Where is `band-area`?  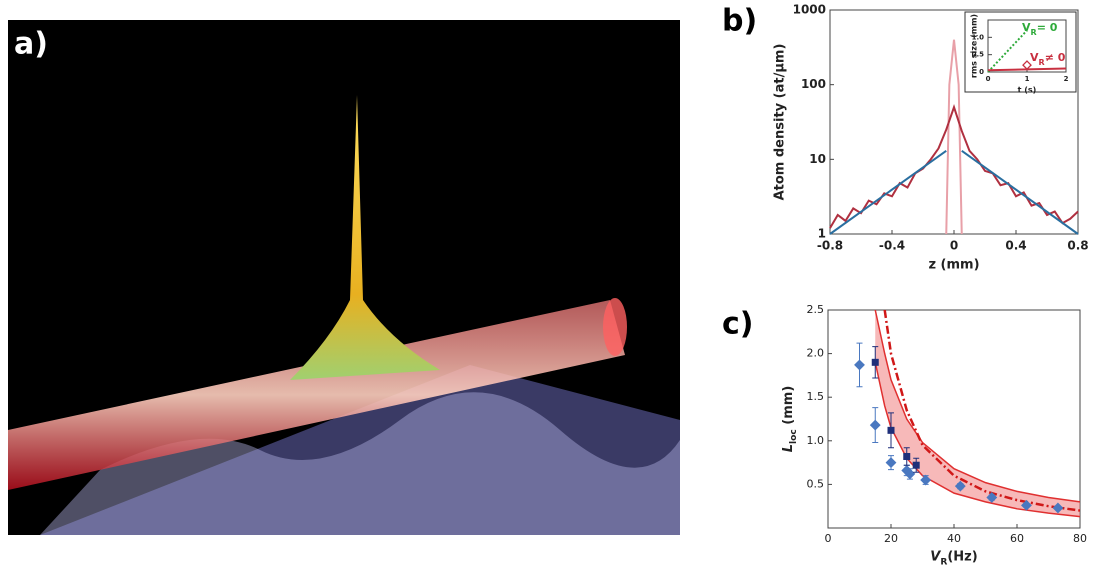
band-area is located at coordinates (977, 413).